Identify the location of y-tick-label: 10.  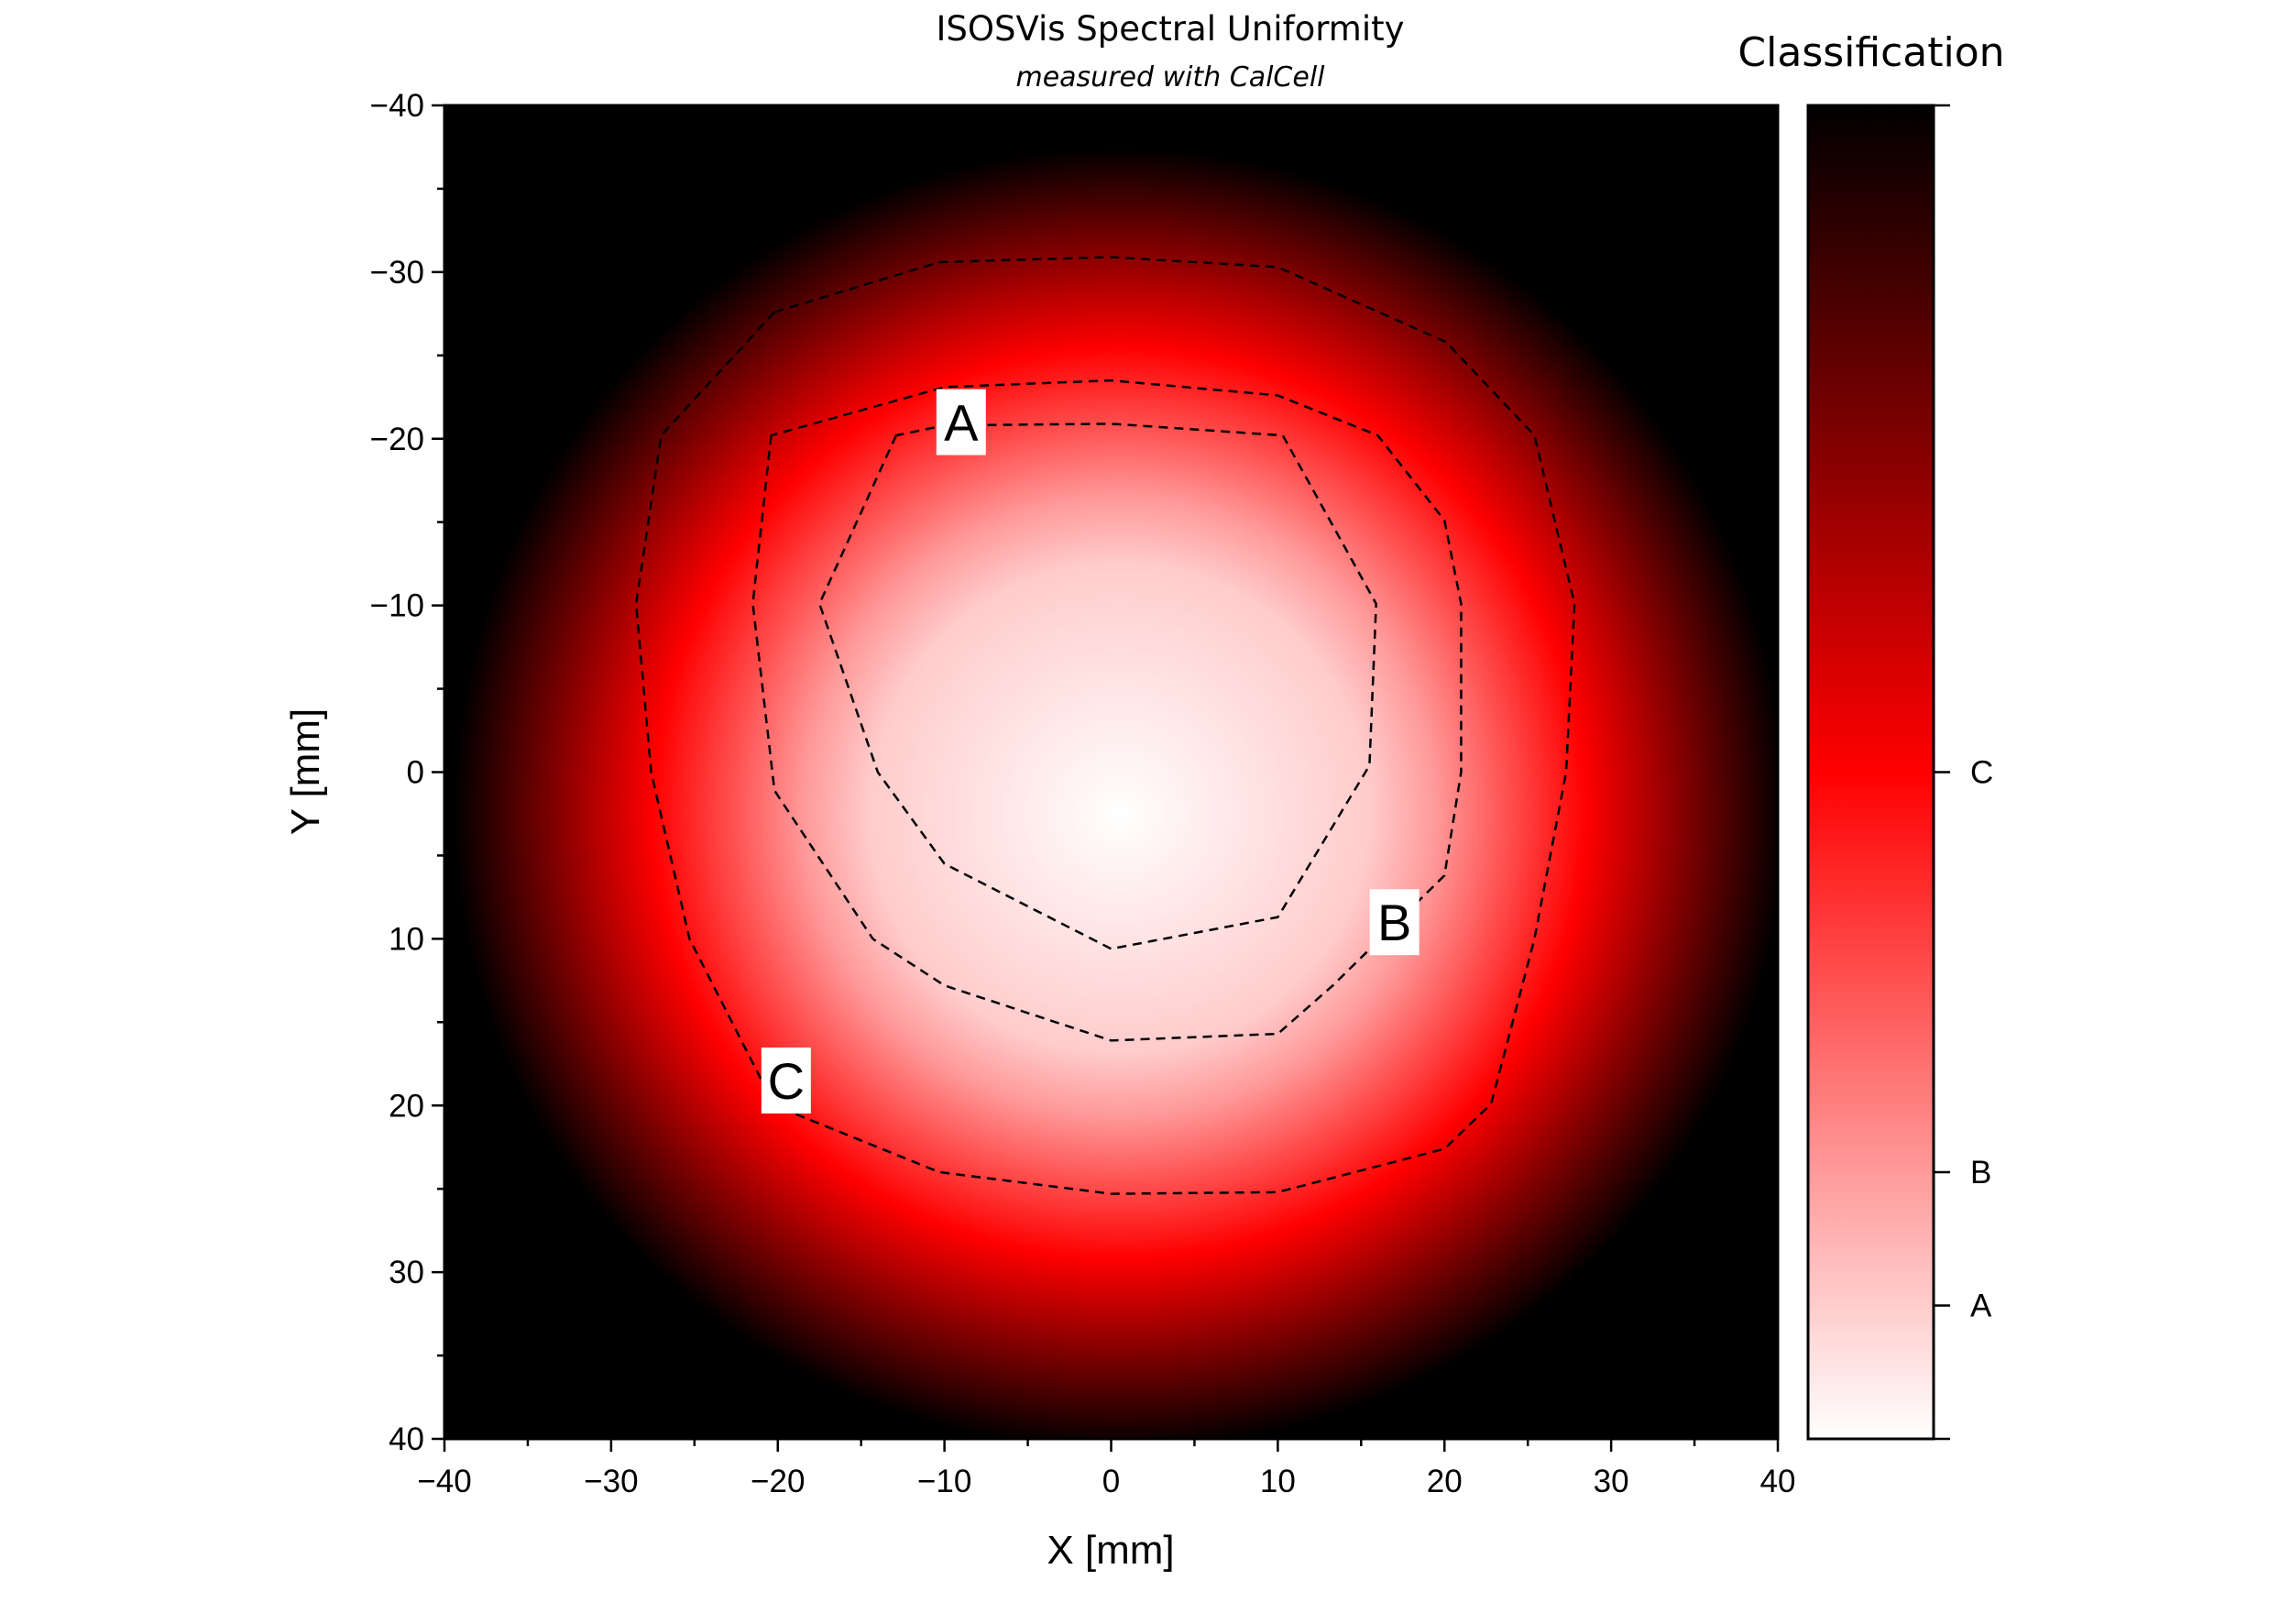
(406, 939).